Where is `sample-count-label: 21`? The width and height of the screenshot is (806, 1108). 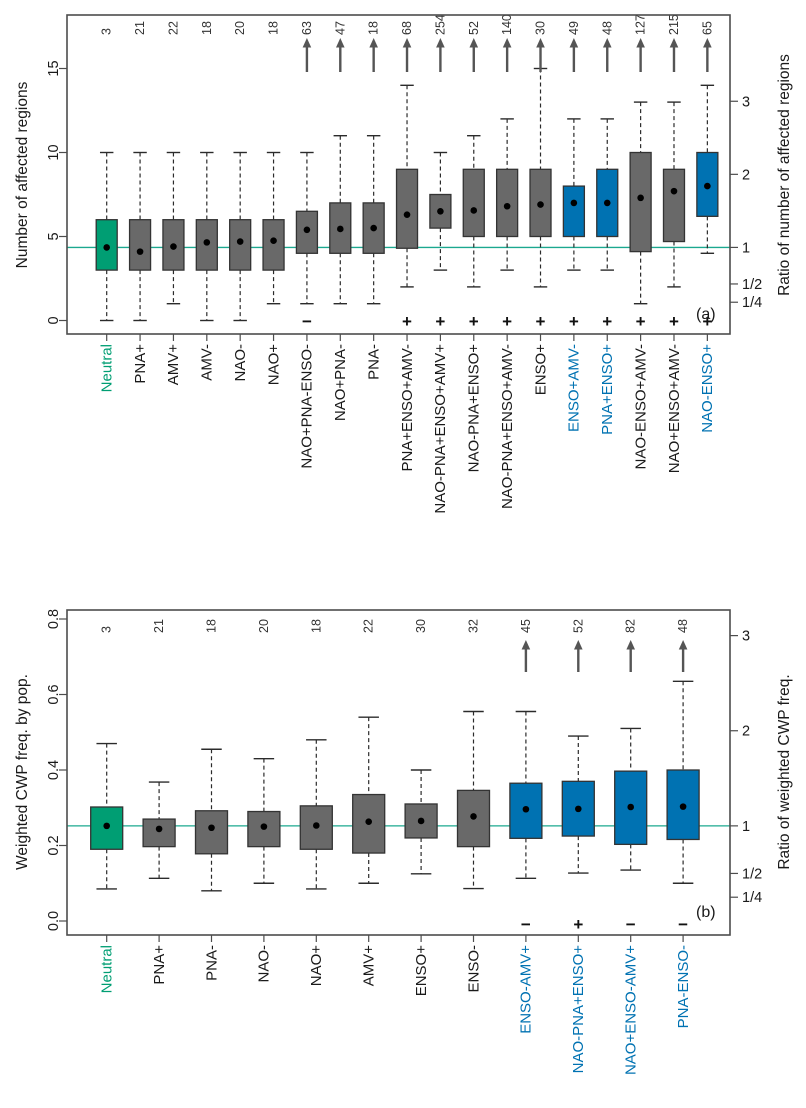 sample-count-label: 21 is located at coordinates (140, 28).